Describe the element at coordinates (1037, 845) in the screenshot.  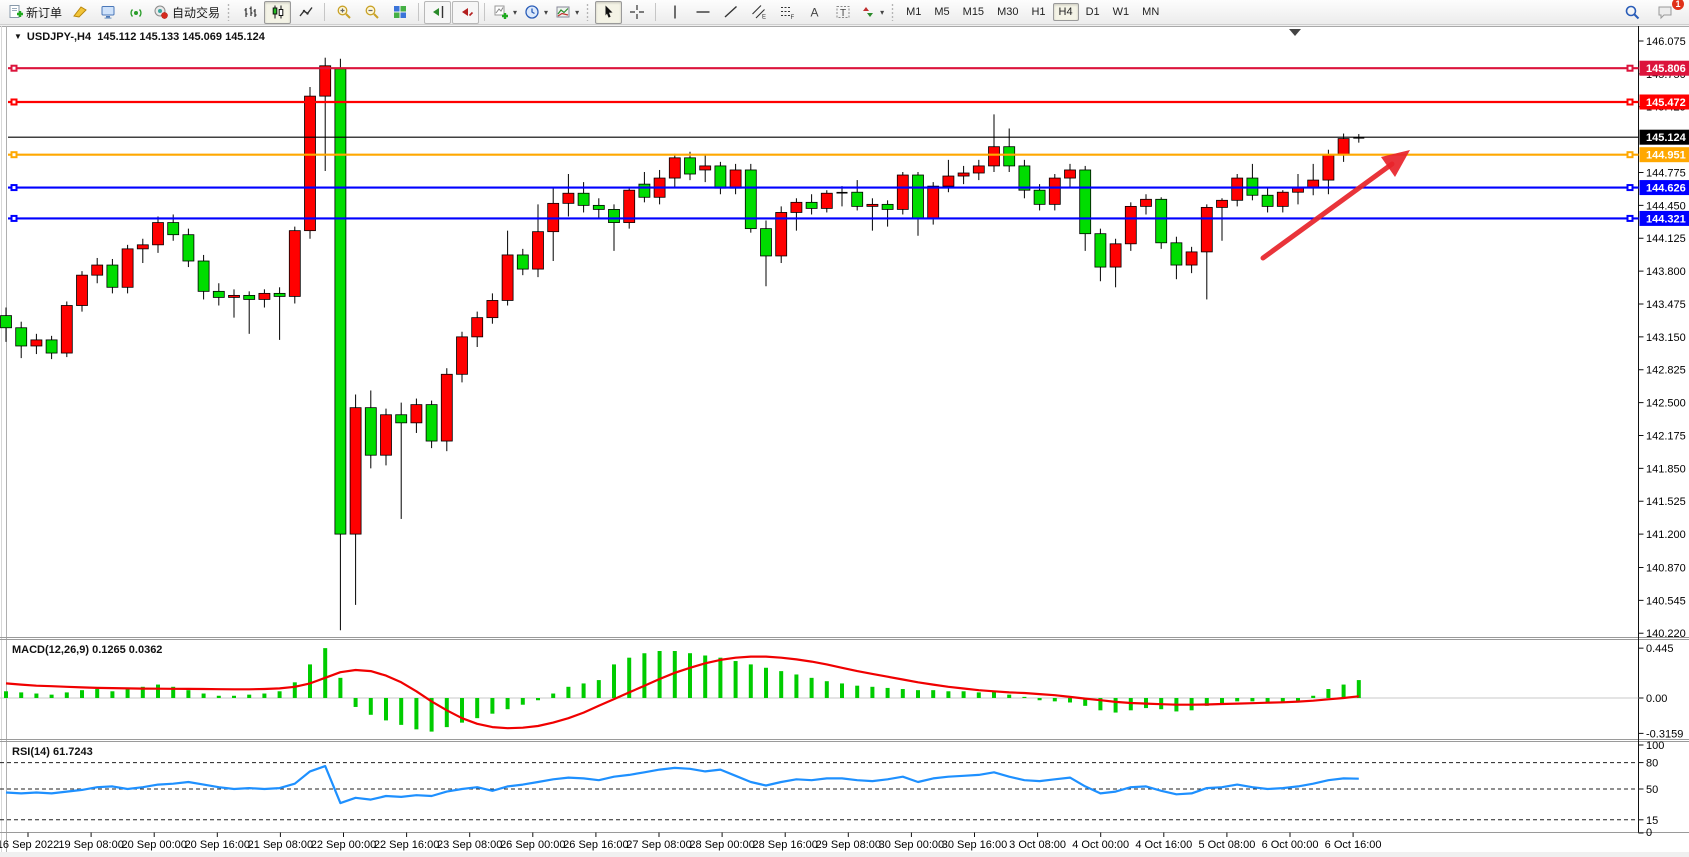
I see `date-tick-label: 3 Oct 08:00` at that location.